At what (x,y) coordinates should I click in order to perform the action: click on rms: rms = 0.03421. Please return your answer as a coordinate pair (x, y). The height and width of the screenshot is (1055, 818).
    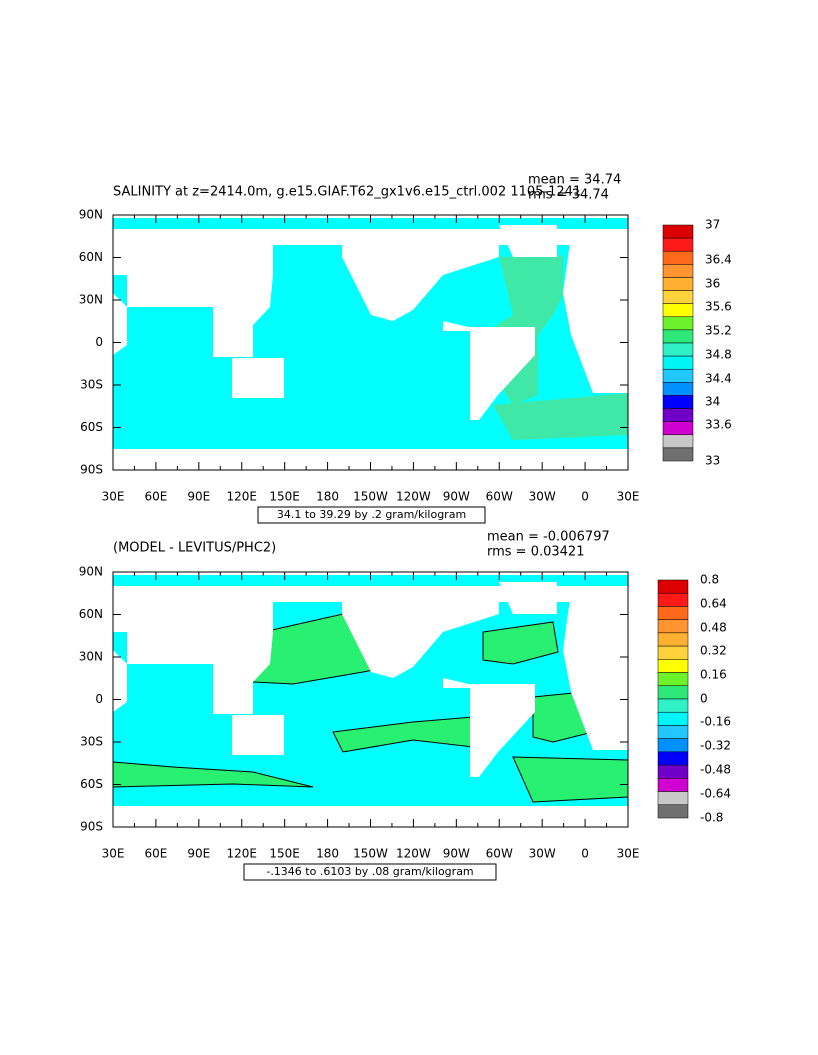
    Looking at the image, I should click on (535, 552).